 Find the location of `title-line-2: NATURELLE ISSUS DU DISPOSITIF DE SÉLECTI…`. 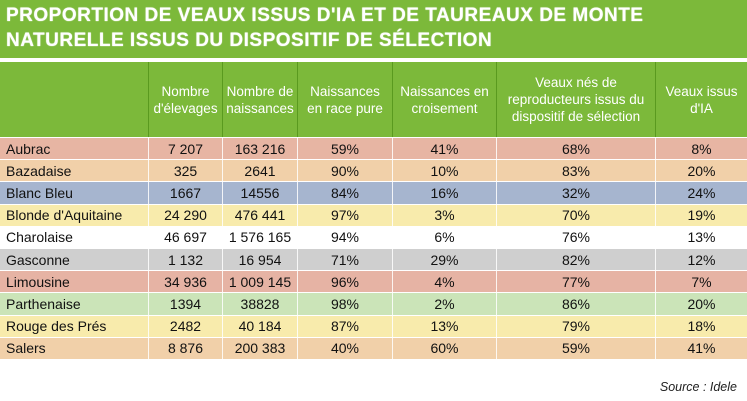

title-line-2: NATURELLE ISSUS DU DISPOSITIF DE SÉLECTI… is located at coordinates (249, 40).